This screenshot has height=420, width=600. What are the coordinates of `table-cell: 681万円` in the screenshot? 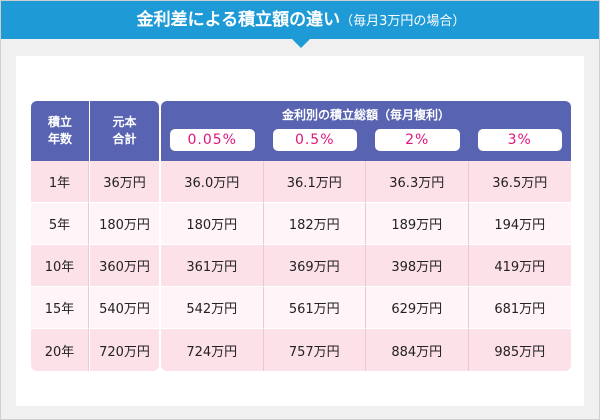 It's located at (519, 308).